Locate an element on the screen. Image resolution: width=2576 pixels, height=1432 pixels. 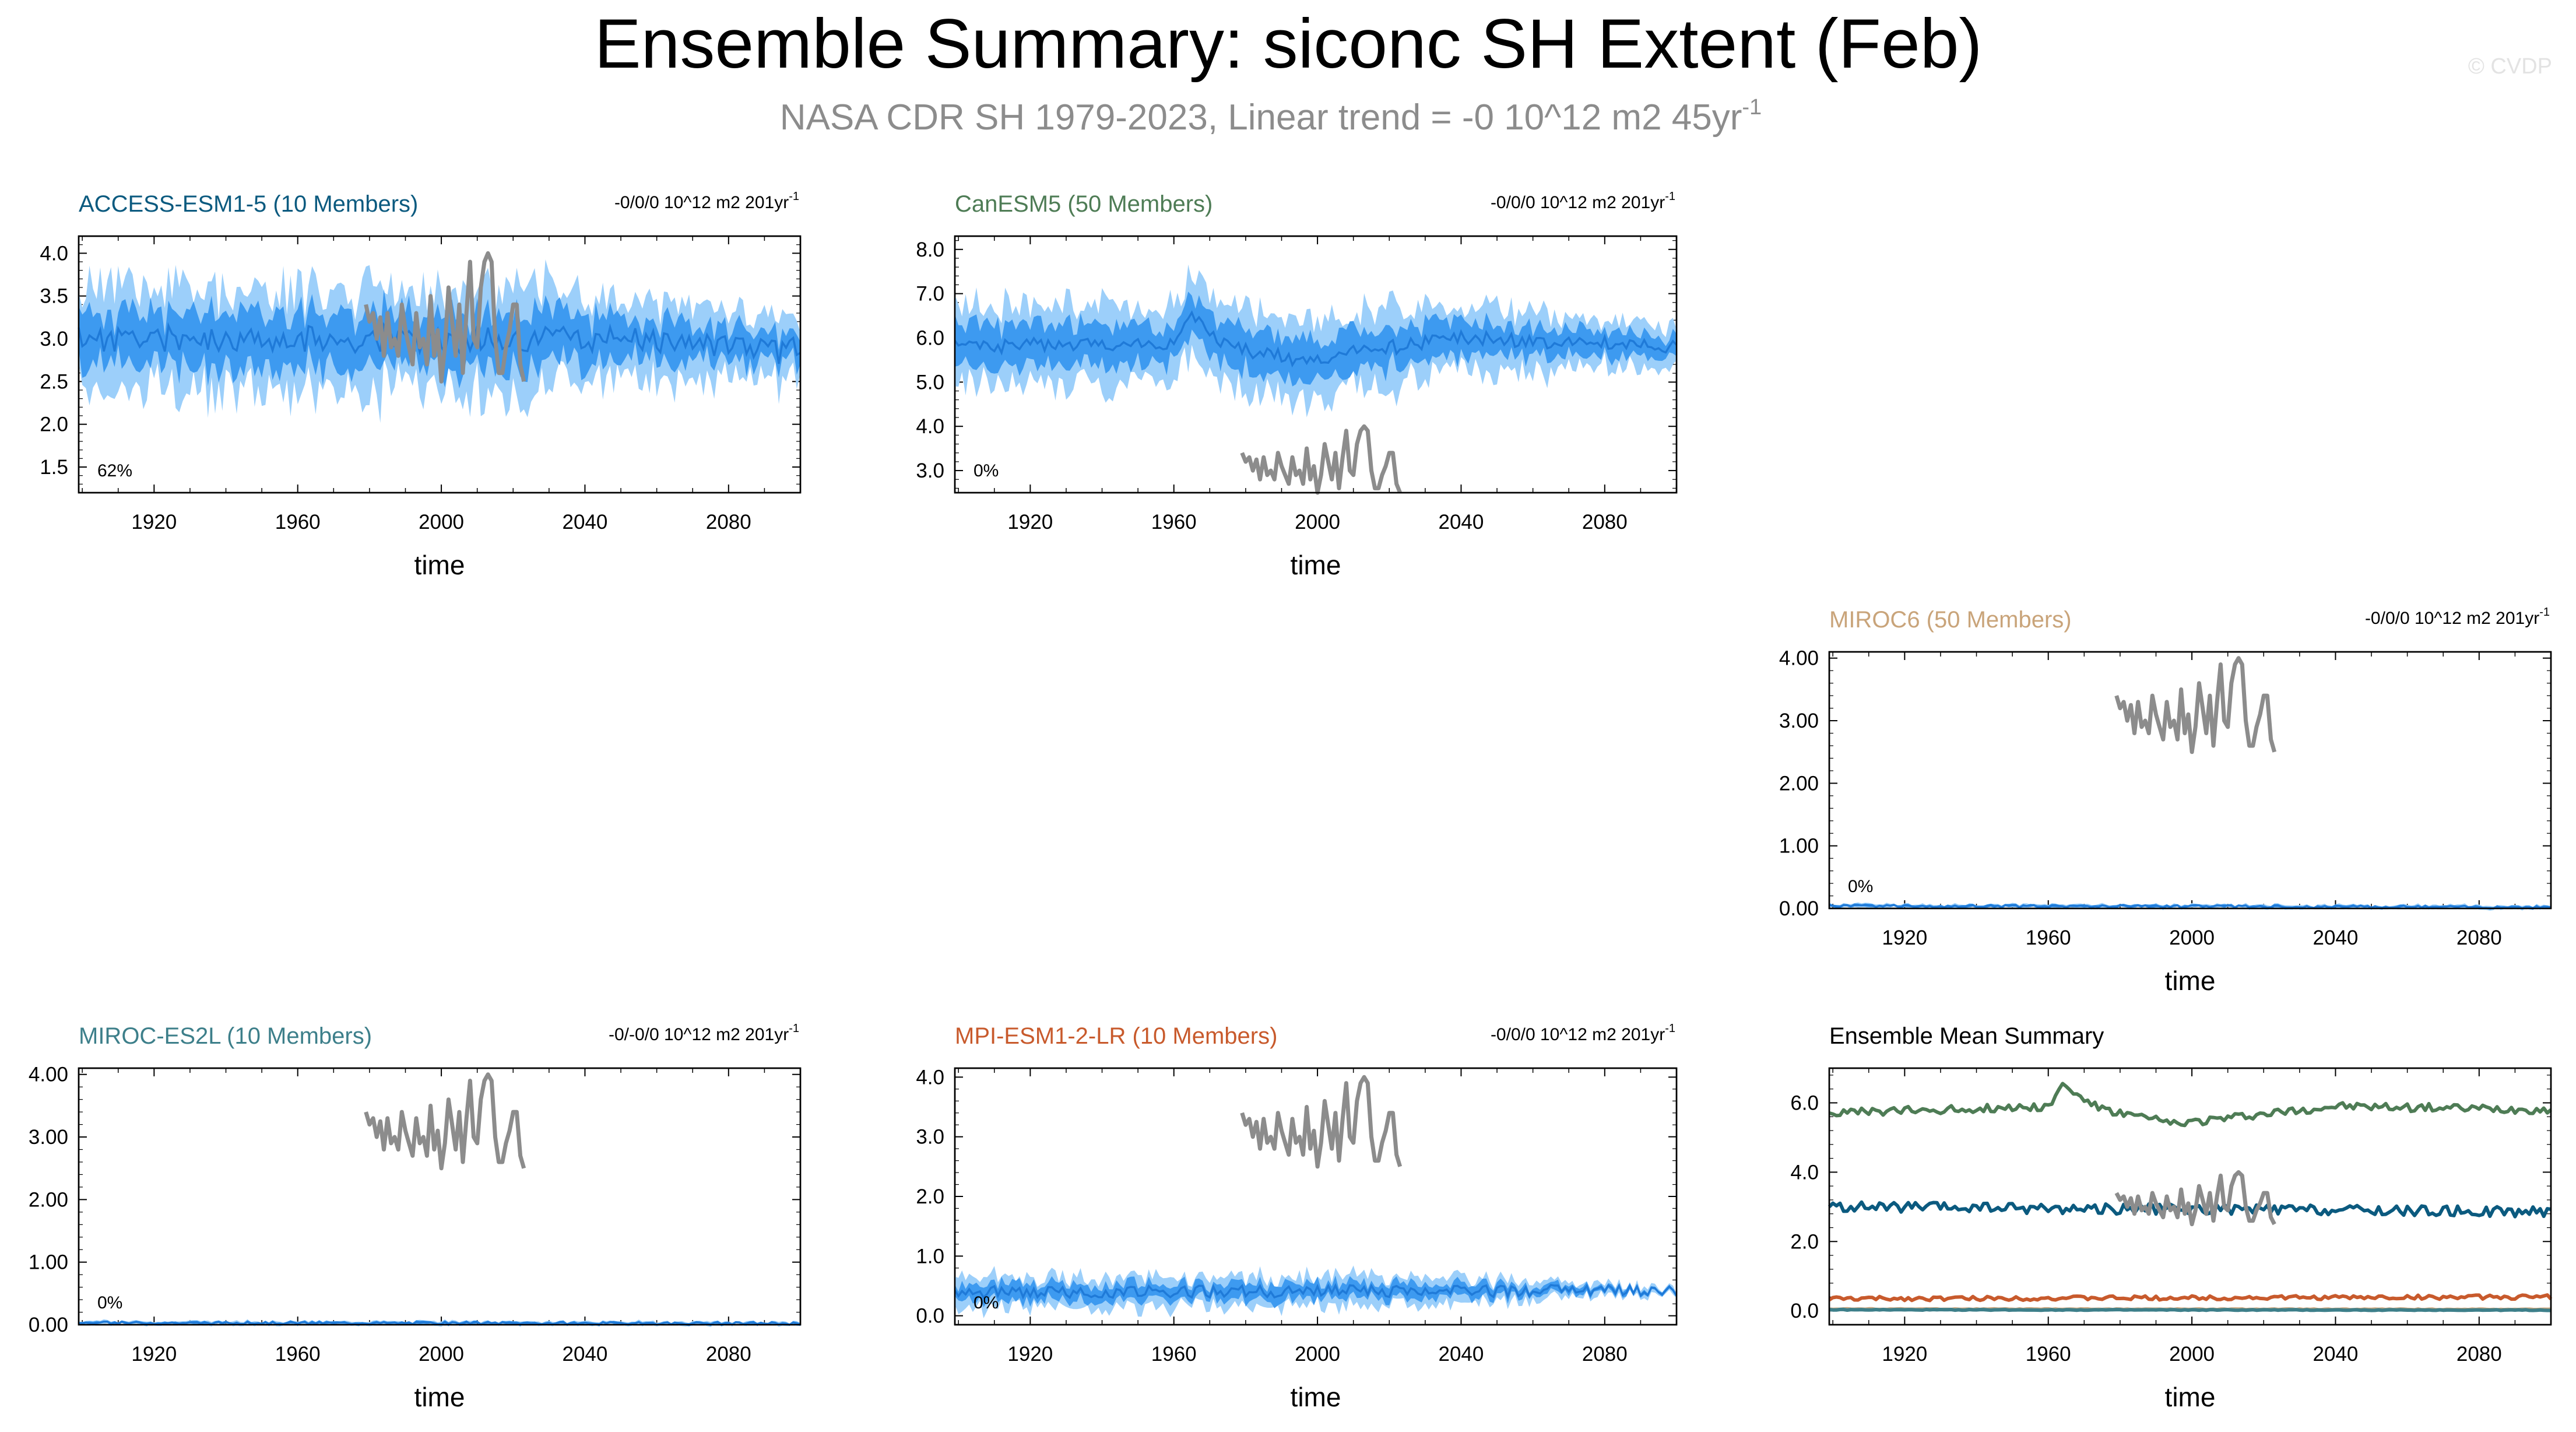
inner-range-band is located at coordinates (1316, 339).